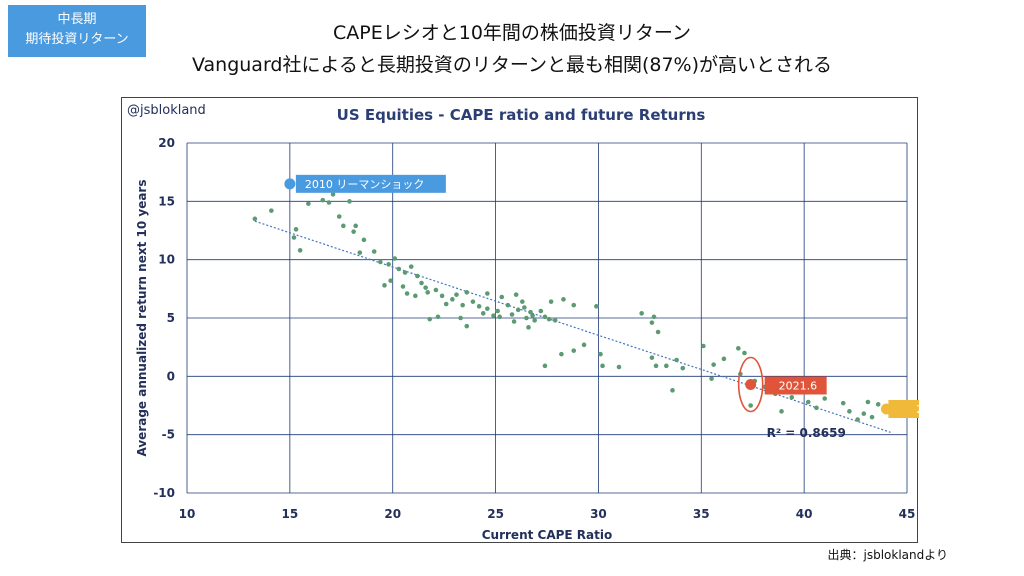 Image resolution: width=1024 pixels, height=576 pixels. I want to click on x-tick-label: 10, so click(187, 514).